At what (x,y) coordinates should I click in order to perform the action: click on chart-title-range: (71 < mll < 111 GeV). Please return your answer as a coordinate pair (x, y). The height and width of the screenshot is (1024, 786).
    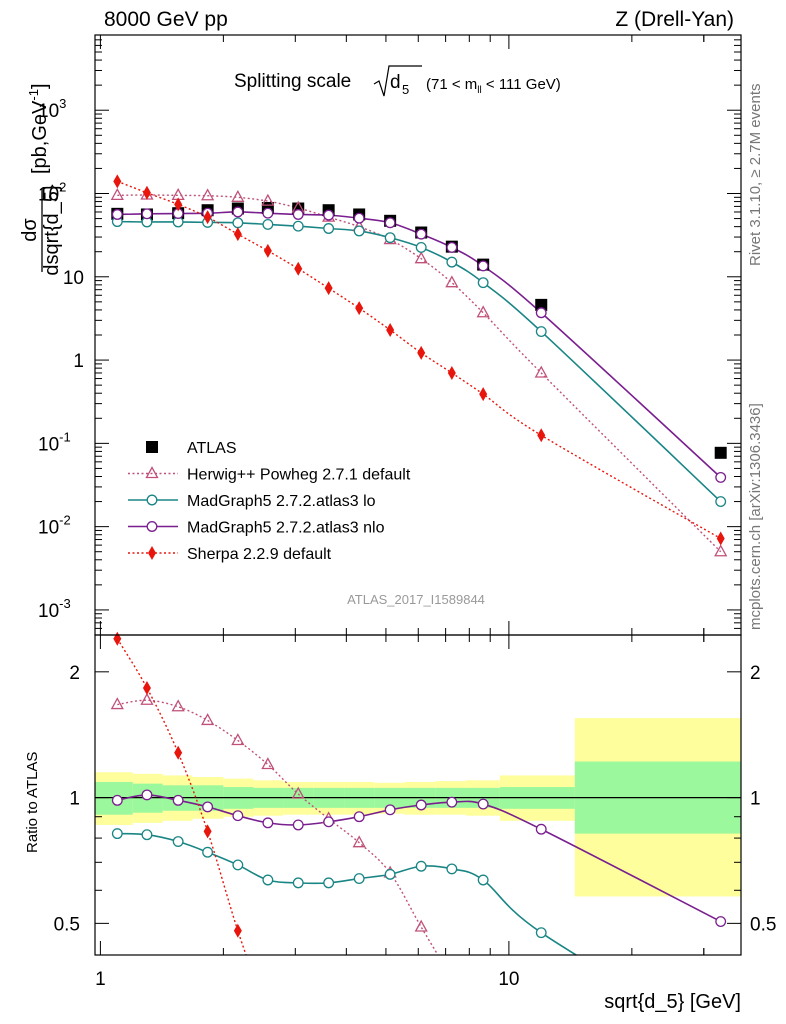
    Looking at the image, I should click on (493, 86).